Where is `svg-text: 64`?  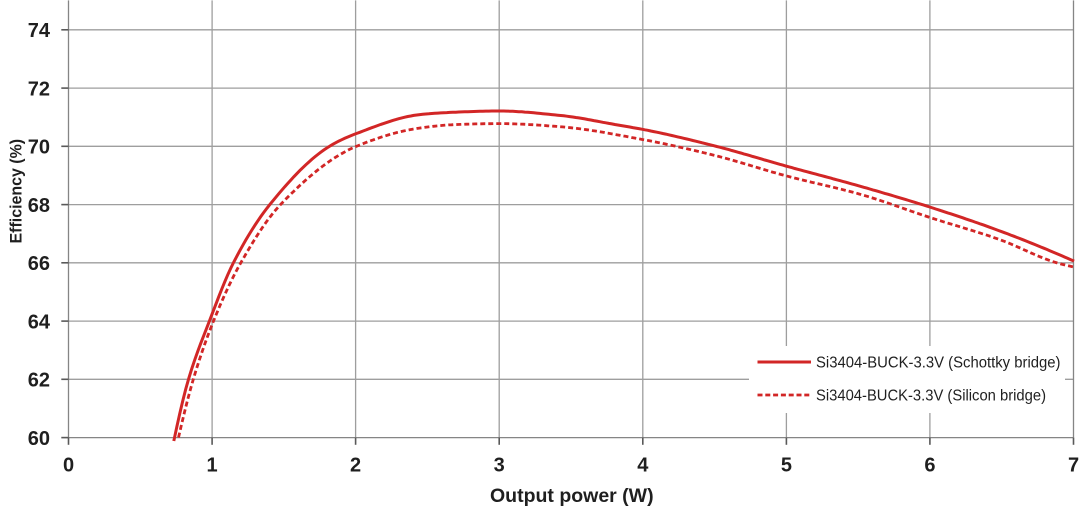
svg-text: 64 is located at coordinates (39, 322).